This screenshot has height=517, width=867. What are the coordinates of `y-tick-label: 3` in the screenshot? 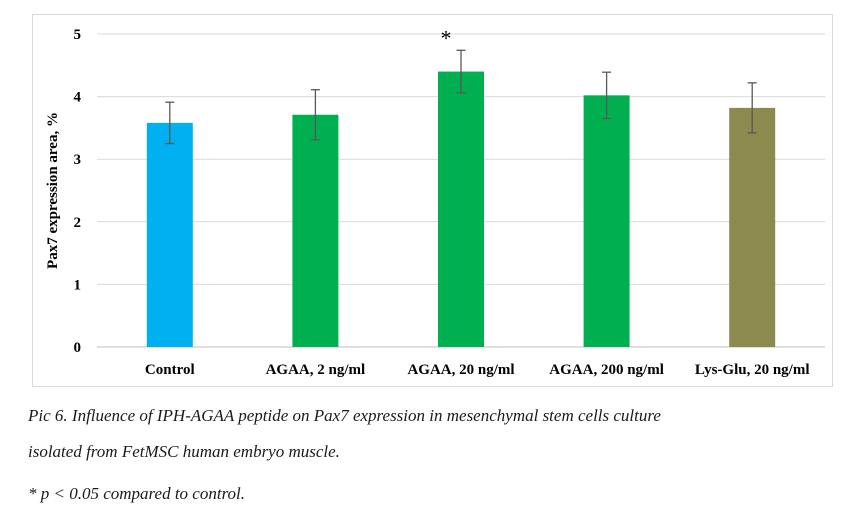 It's located at (78, 160).